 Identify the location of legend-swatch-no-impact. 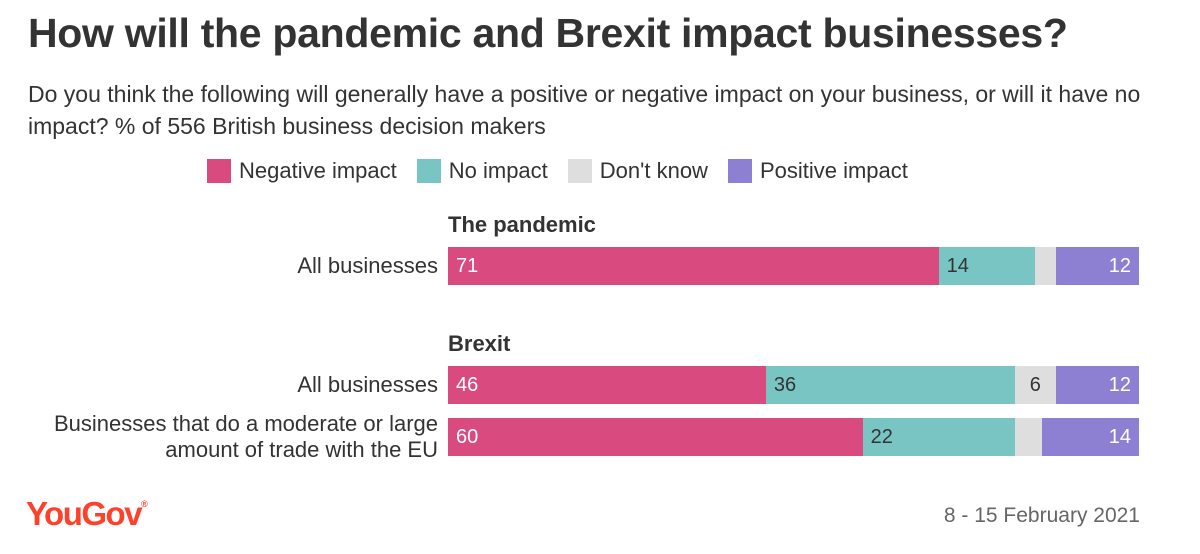
(428, 171).